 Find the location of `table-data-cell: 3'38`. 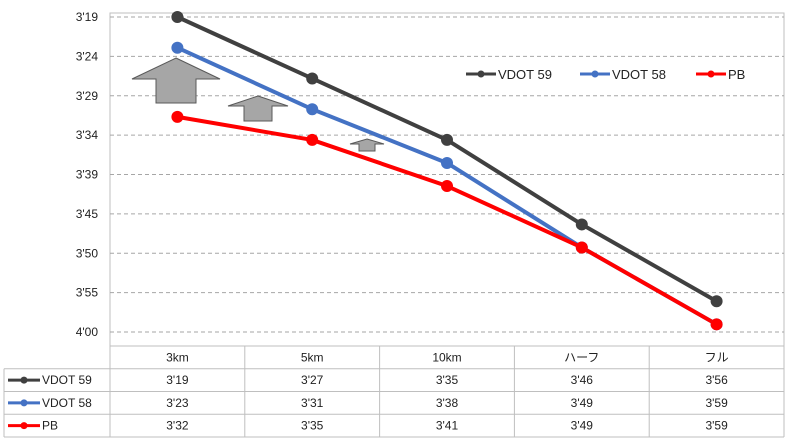

table-data-cell: 3'38 is located at coordinates (447, 403).